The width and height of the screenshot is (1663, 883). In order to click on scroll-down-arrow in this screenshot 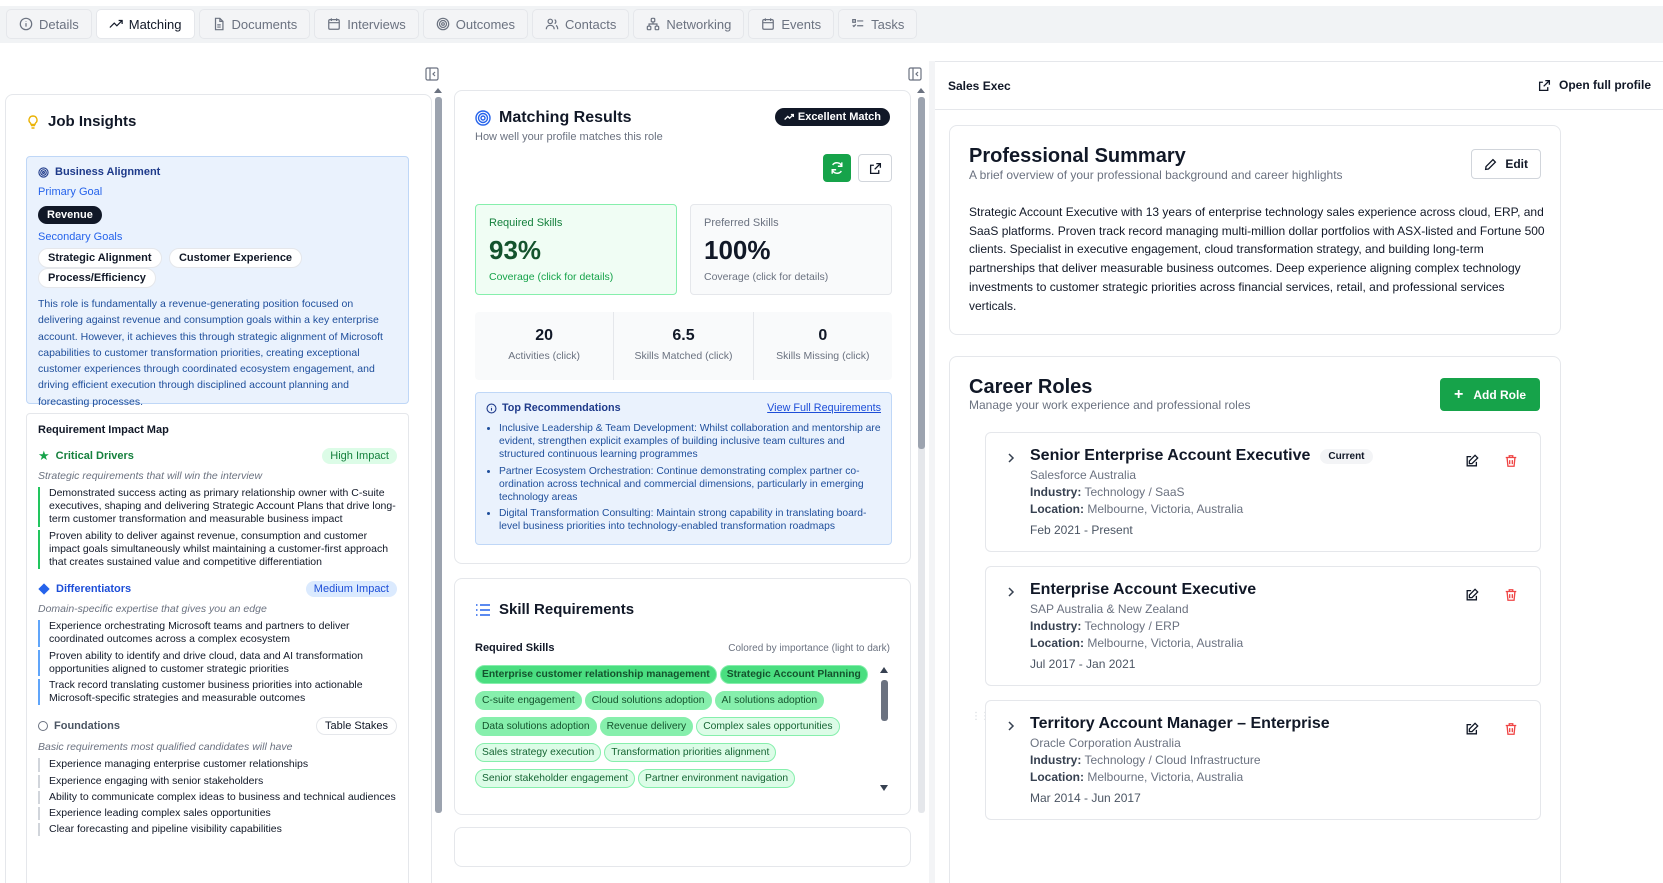, I will do `click(884, 788)`.